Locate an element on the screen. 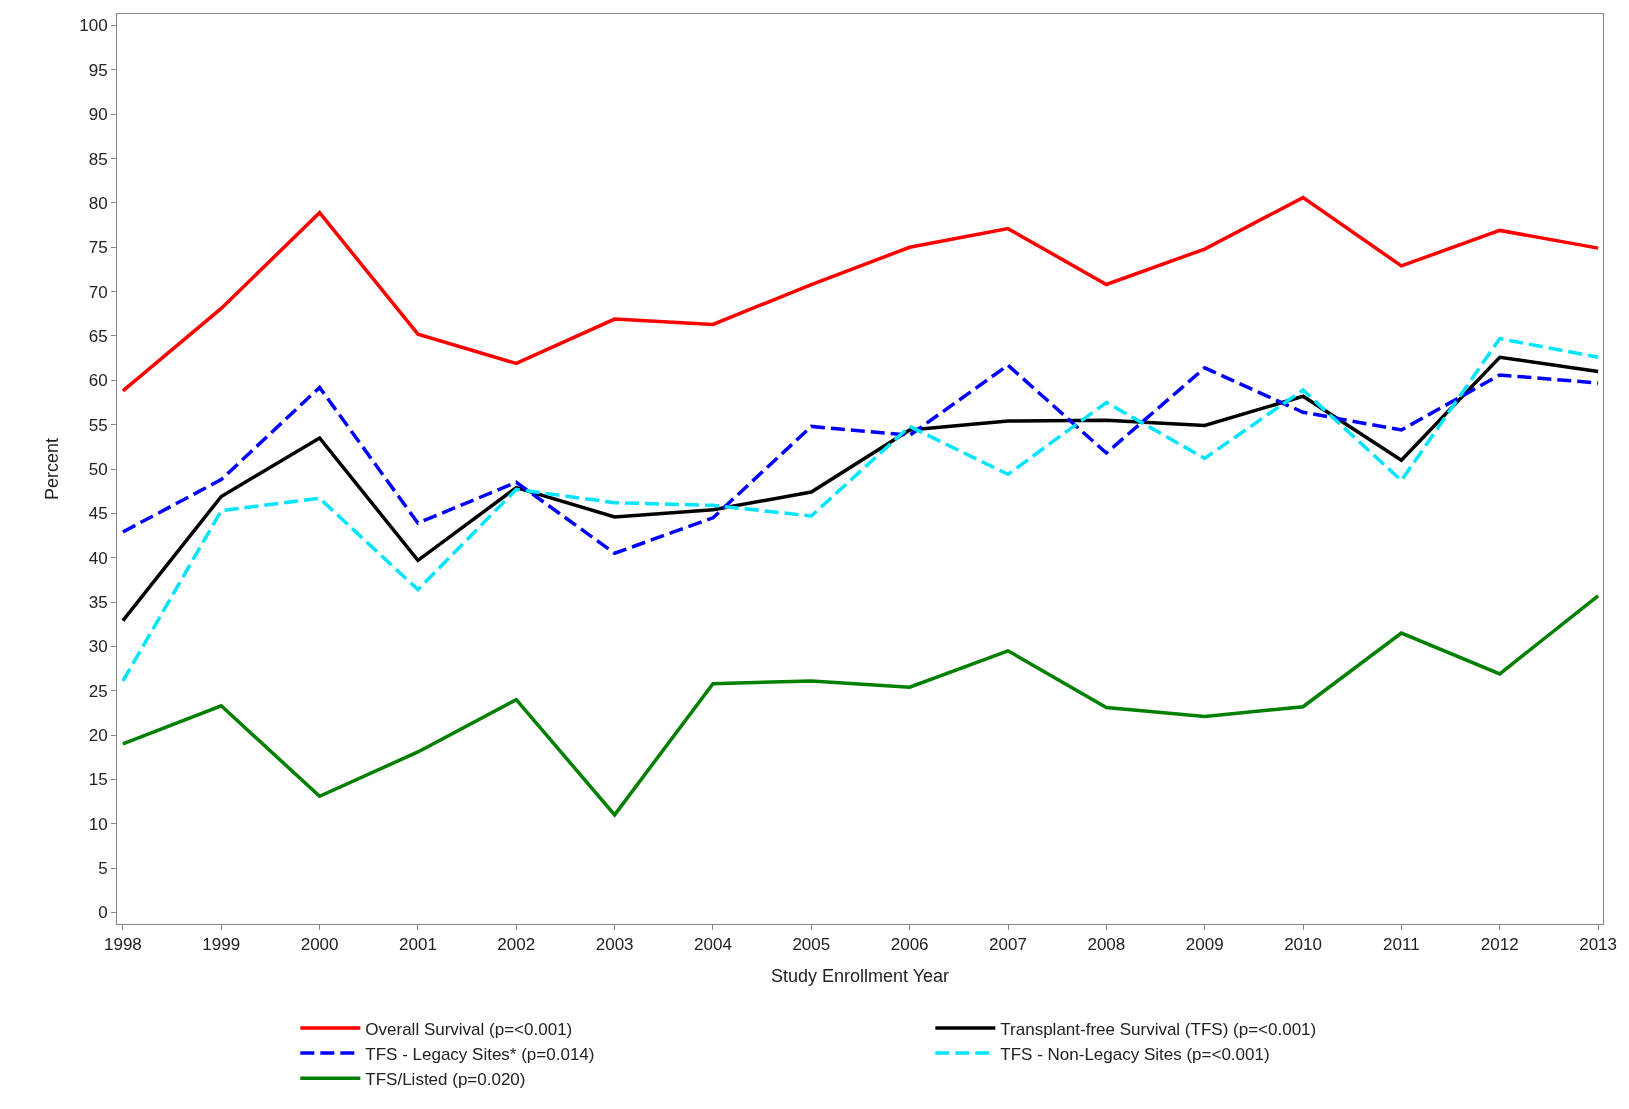  x-tick-label: 2004 is located at coordinates (713, 945).